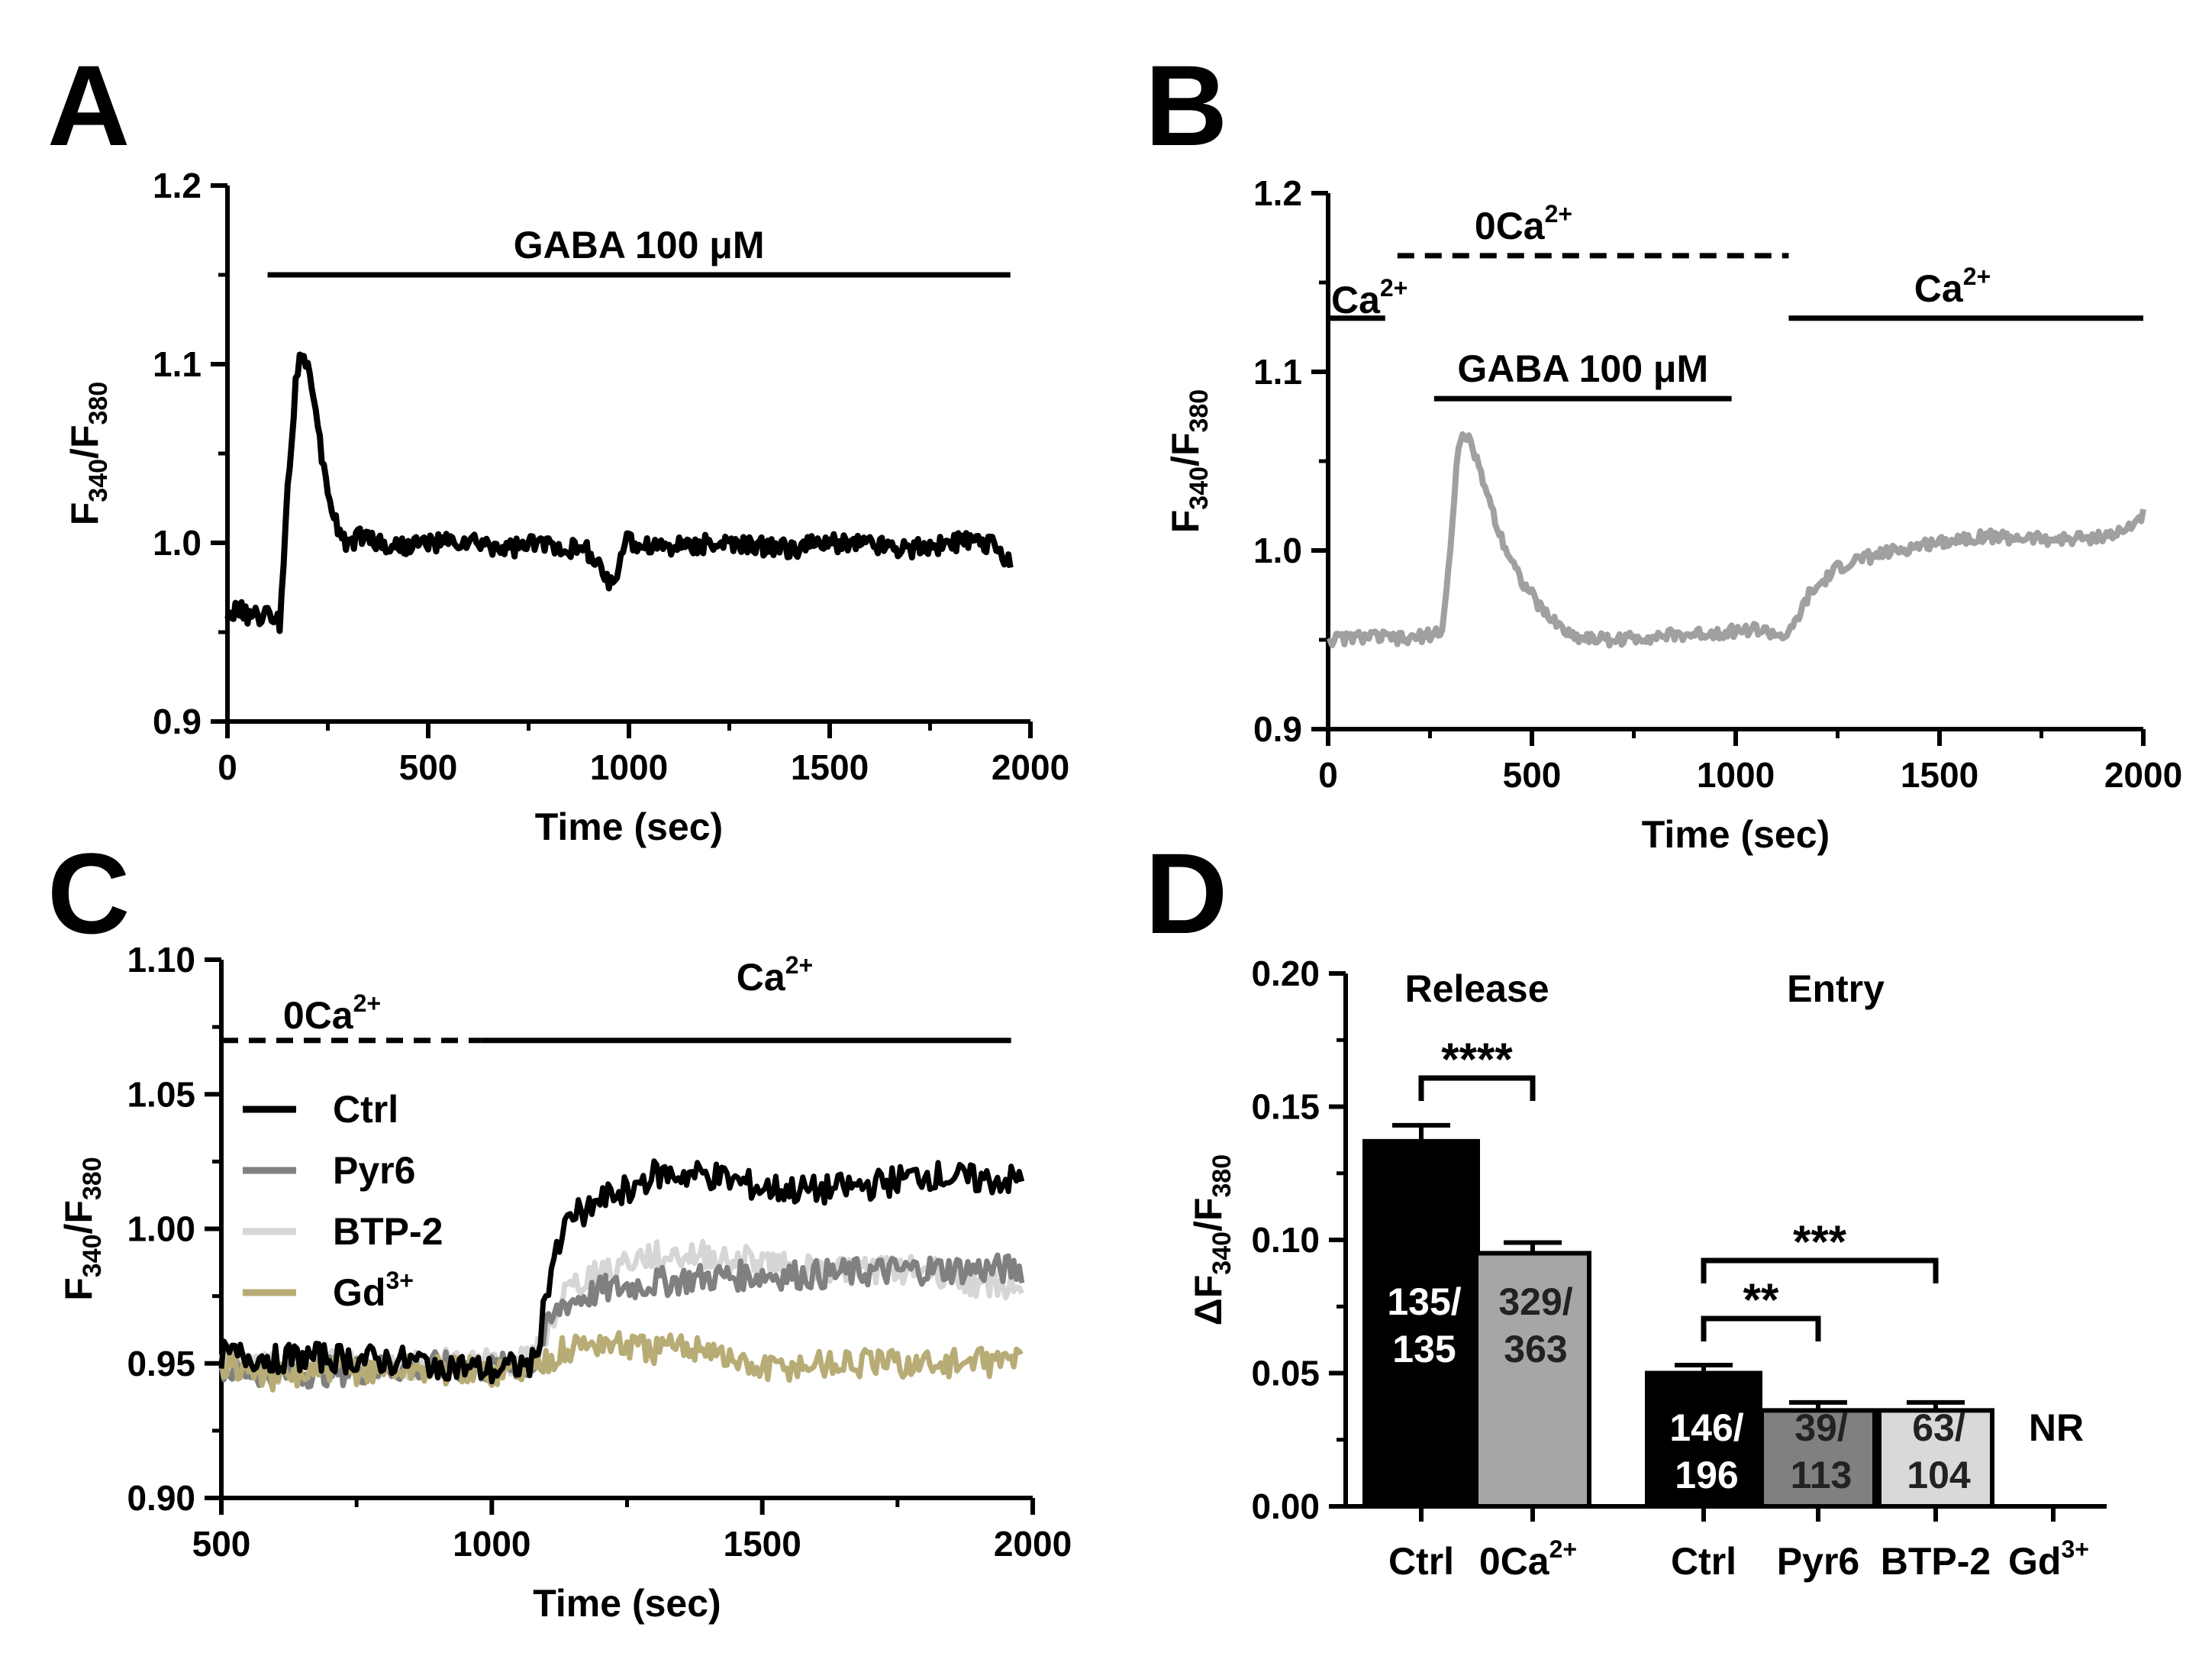  What do you see at coordinates (161, 960) in the screenshot?
I see `panel-c-y-tick-label: 1.10` at bounding box center [161, 960].